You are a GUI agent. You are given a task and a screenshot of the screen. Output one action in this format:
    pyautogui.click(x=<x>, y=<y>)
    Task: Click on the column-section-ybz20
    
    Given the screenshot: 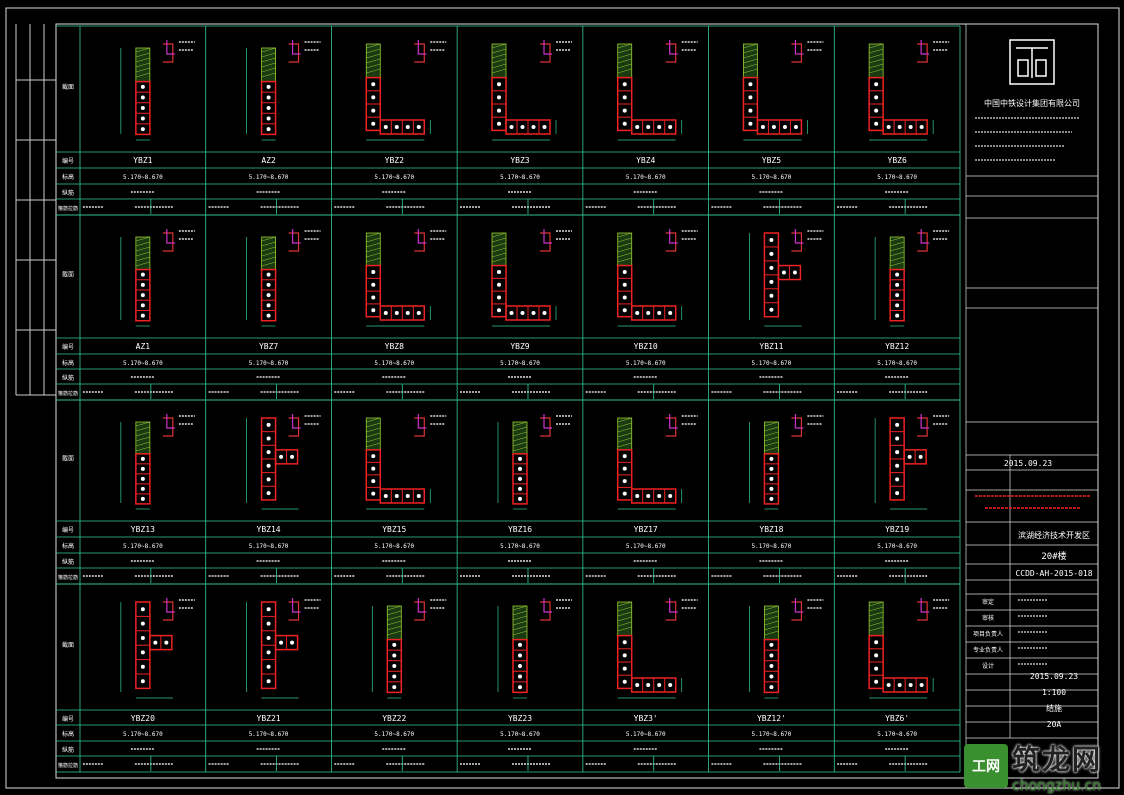 What is the action you would take?
    pyautogui.click(x=157, y=648)
    